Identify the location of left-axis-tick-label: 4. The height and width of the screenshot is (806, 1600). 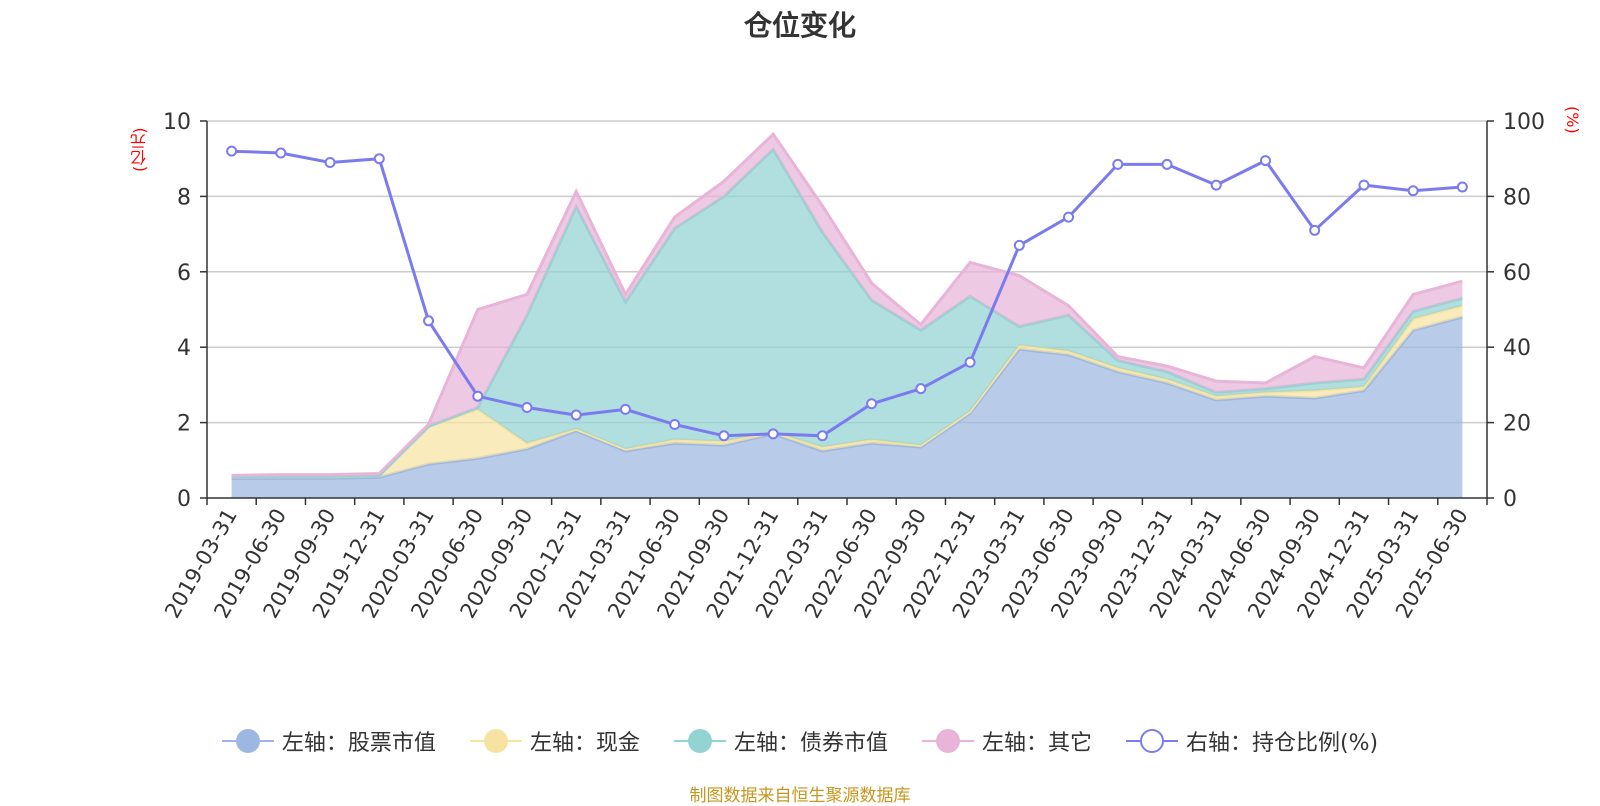
(184, 348).